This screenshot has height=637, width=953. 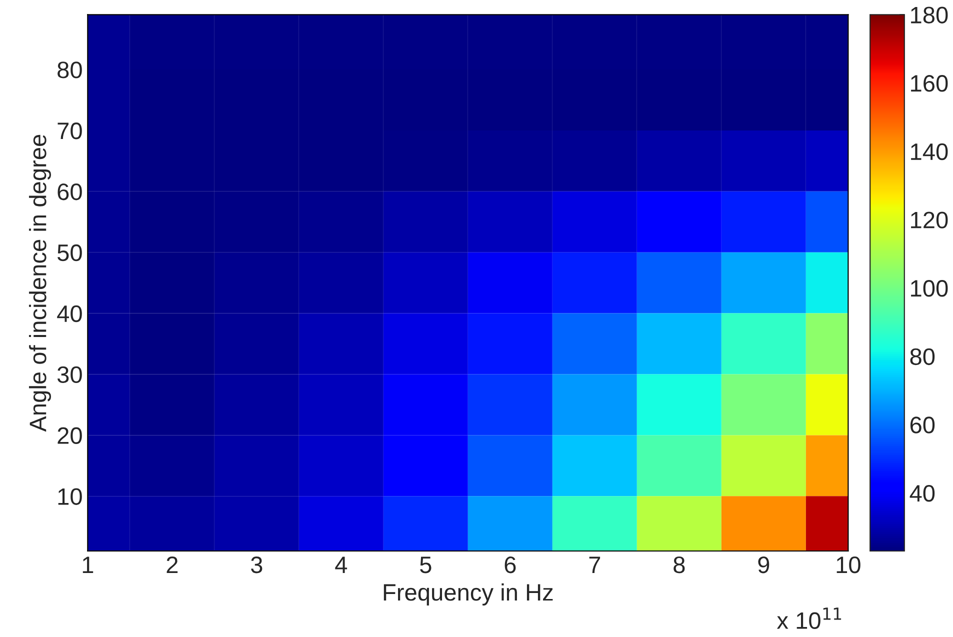 What do you see at coordinates (39, 283) in the screenshot?
I see `y-axis-title: Angle of incidence in degree` at bounding box center [39, 283].